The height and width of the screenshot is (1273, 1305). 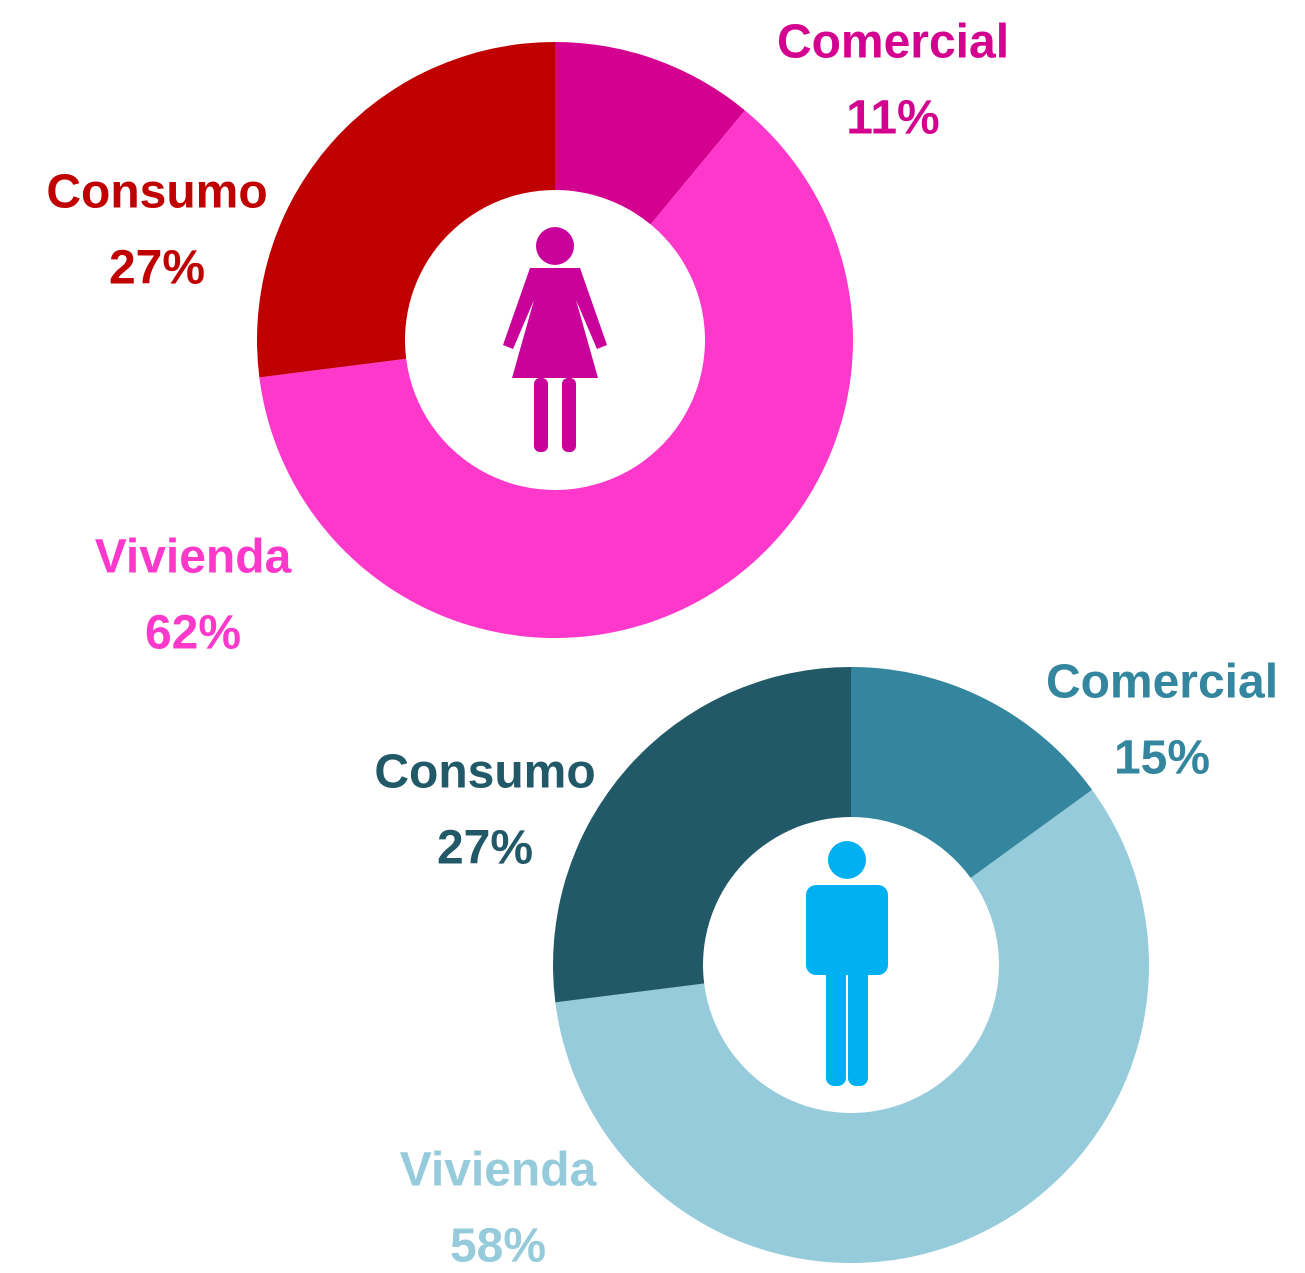 I want to click on value-label: 62%, so click(x=193, y=633).